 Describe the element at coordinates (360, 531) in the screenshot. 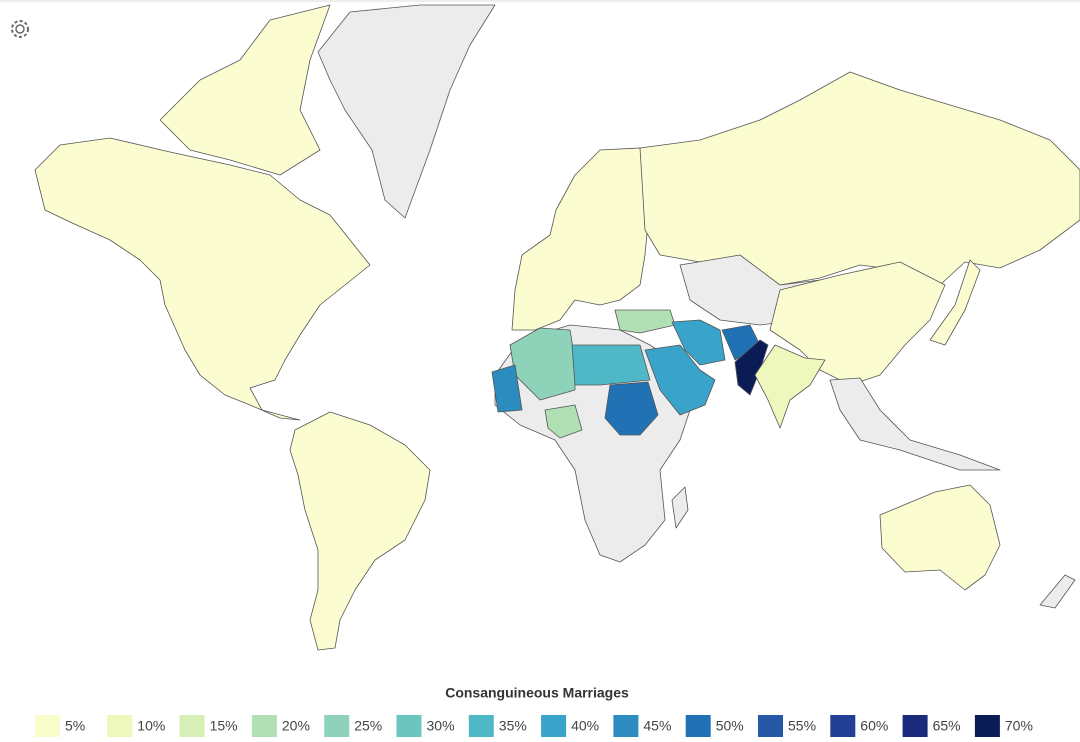

I see `south-america` at that location.